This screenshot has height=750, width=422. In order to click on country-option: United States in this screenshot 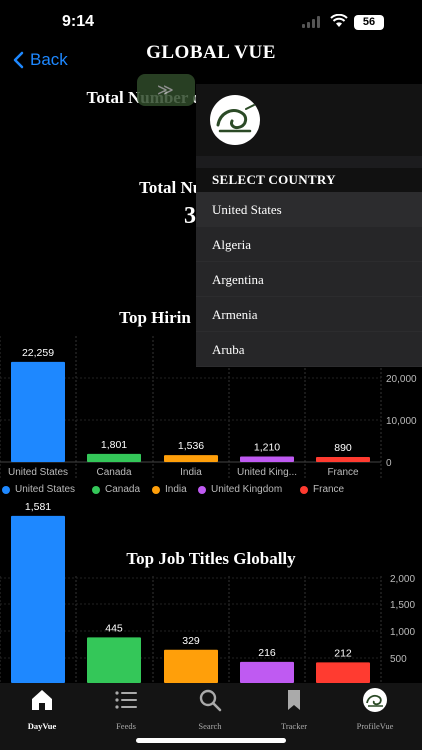, I will do `click(309, 209)`.